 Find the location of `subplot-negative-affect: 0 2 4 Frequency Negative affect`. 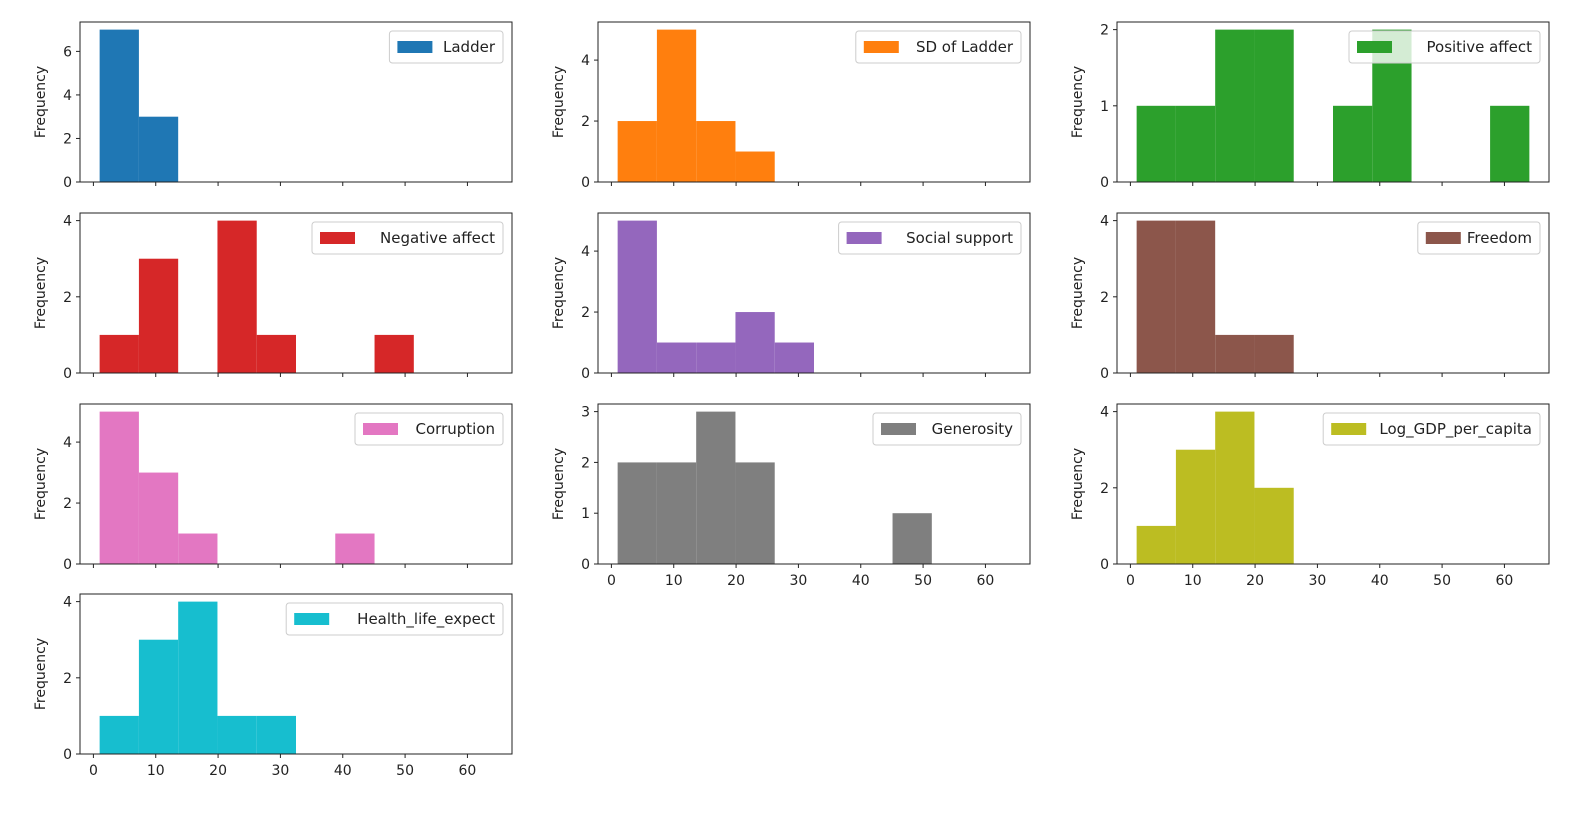

subplot-negative-affect: 0 2 4 Frequency Negative affect is located at coordinates (273, 297).